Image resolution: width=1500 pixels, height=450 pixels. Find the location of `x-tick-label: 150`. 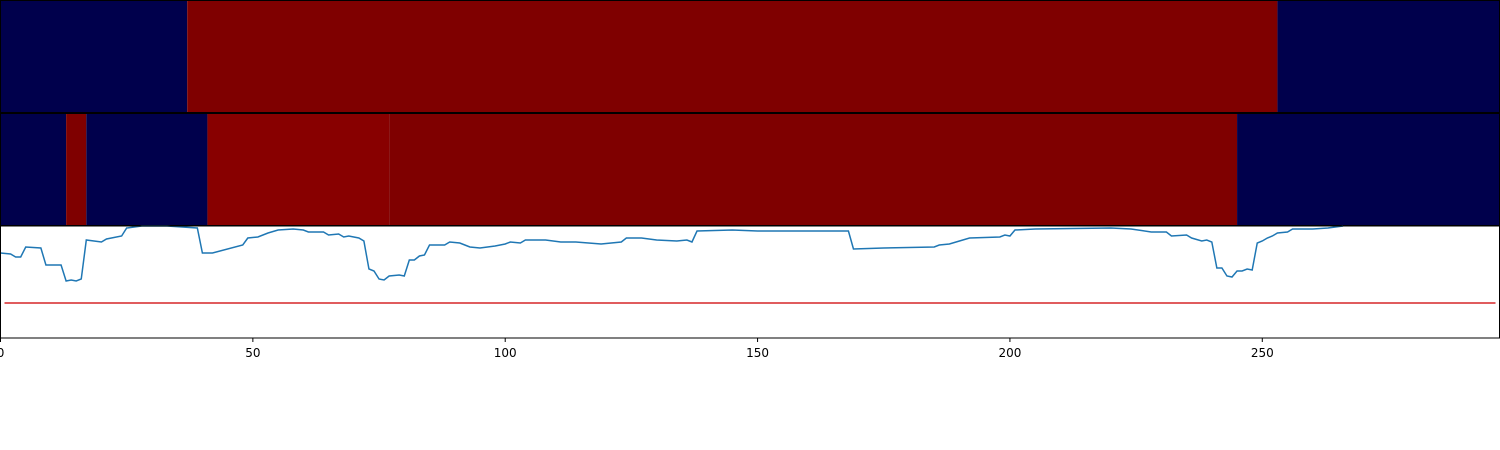

x-tick-label: 150 is located at coordinates (757, 353).